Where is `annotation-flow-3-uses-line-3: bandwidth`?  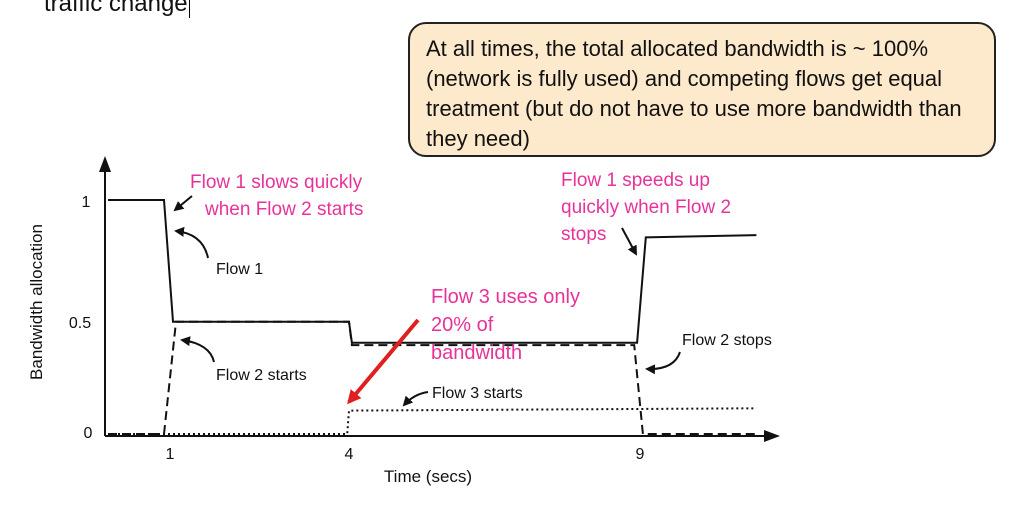 annotation-flow-3-uses-line-3: bandwidth is located at coordinates (476, 353).